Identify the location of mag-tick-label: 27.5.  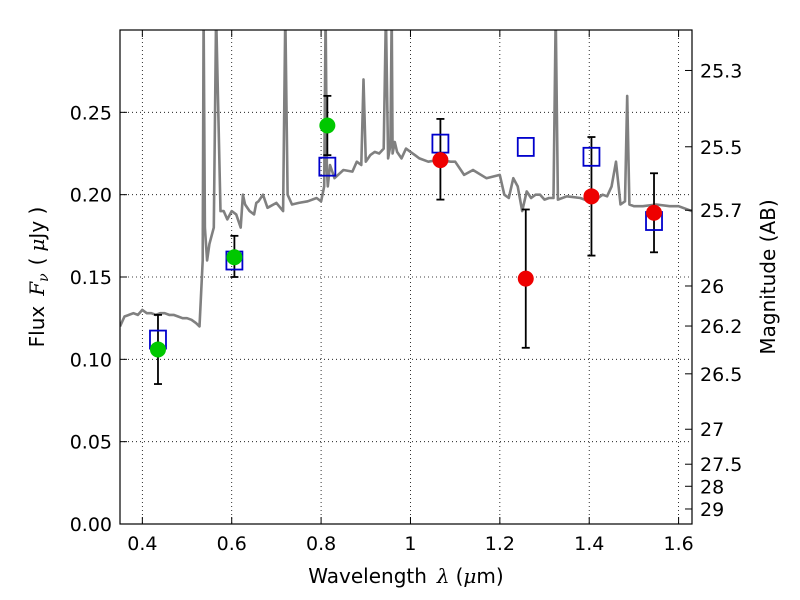
(721, 465).